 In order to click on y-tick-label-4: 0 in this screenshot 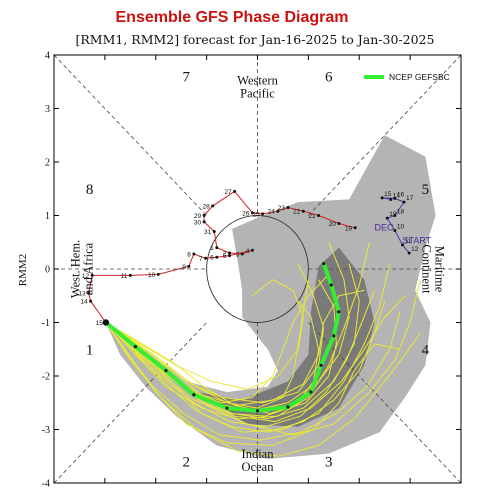, I will do `click(47, 270)`.